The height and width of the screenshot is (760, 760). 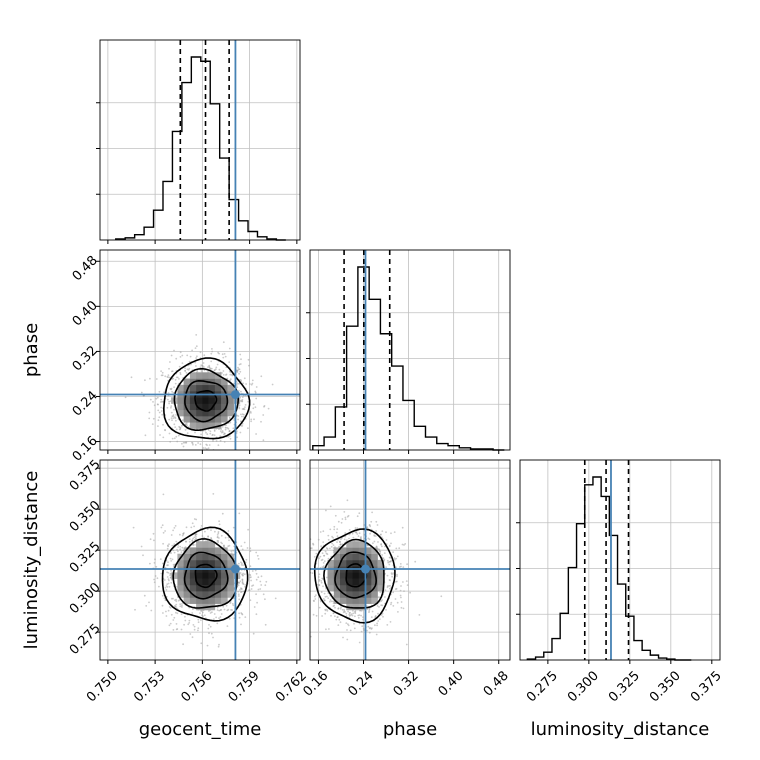 What do you see at coordinates (410, 561) in the screenshot?
I see `joint-panel-phase-luminosity_distance` at bounding box center [410, 561].